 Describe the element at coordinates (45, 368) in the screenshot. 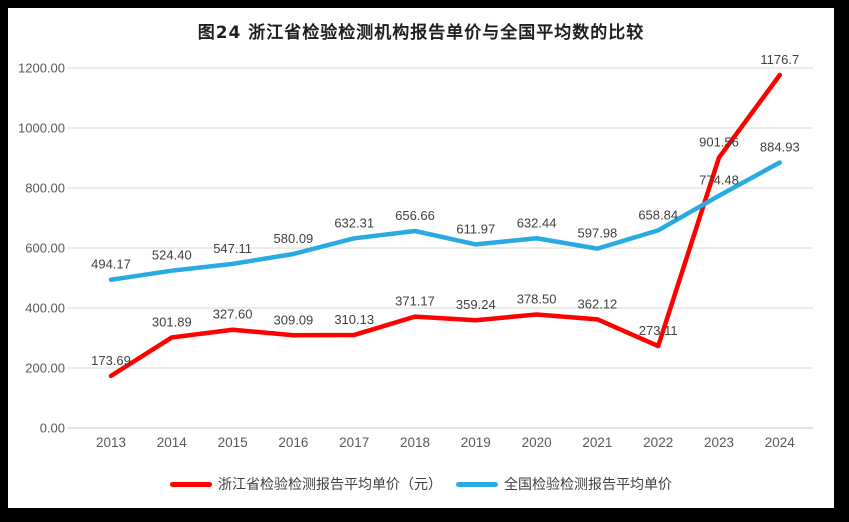

I see `y-tick-label: 200.00` at that location.